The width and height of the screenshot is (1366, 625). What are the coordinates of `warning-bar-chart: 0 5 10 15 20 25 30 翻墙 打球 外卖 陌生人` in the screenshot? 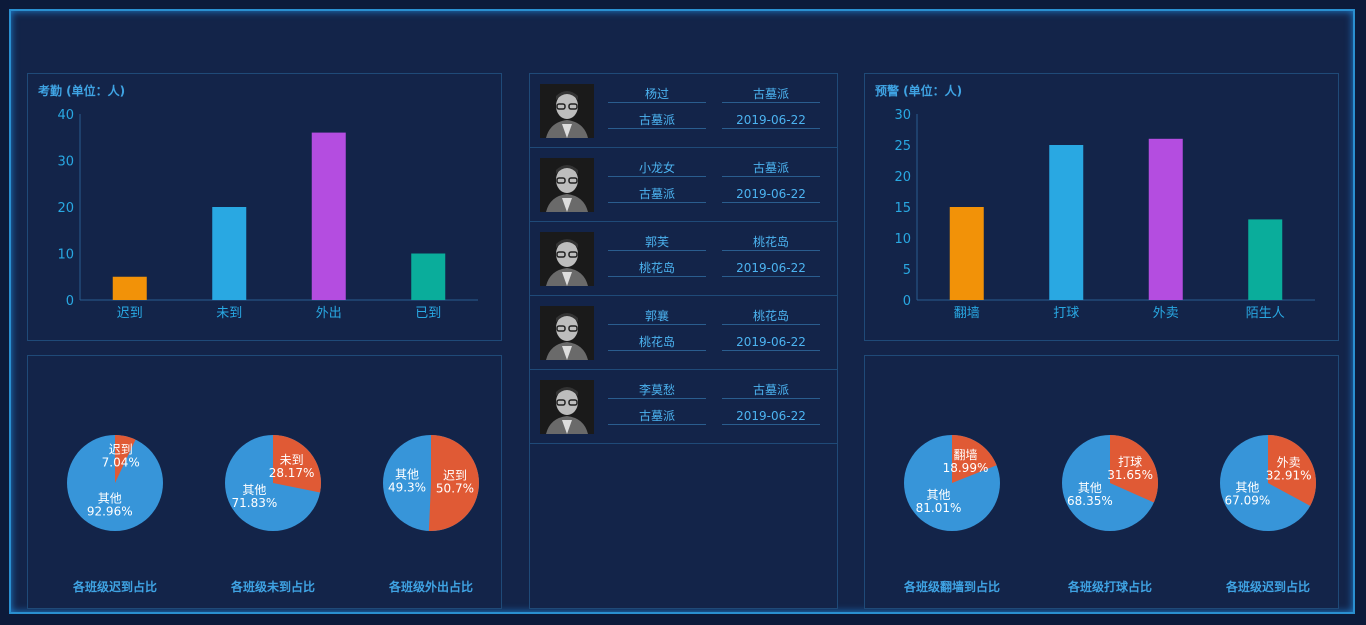 It's located at (1104, 214).